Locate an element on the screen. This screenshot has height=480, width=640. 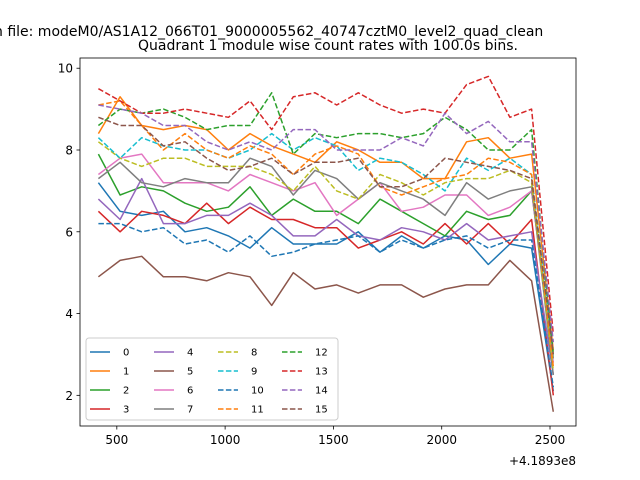
legend-label-10: 10 is located at coordinates (257, 391).